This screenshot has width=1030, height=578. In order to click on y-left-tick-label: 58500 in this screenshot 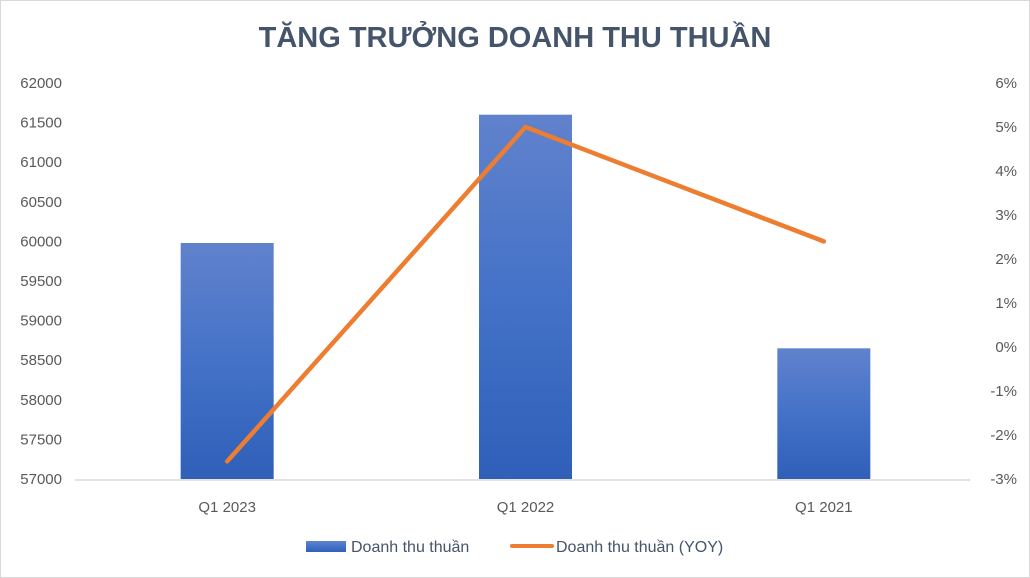, I will do `click(41, 360)`.